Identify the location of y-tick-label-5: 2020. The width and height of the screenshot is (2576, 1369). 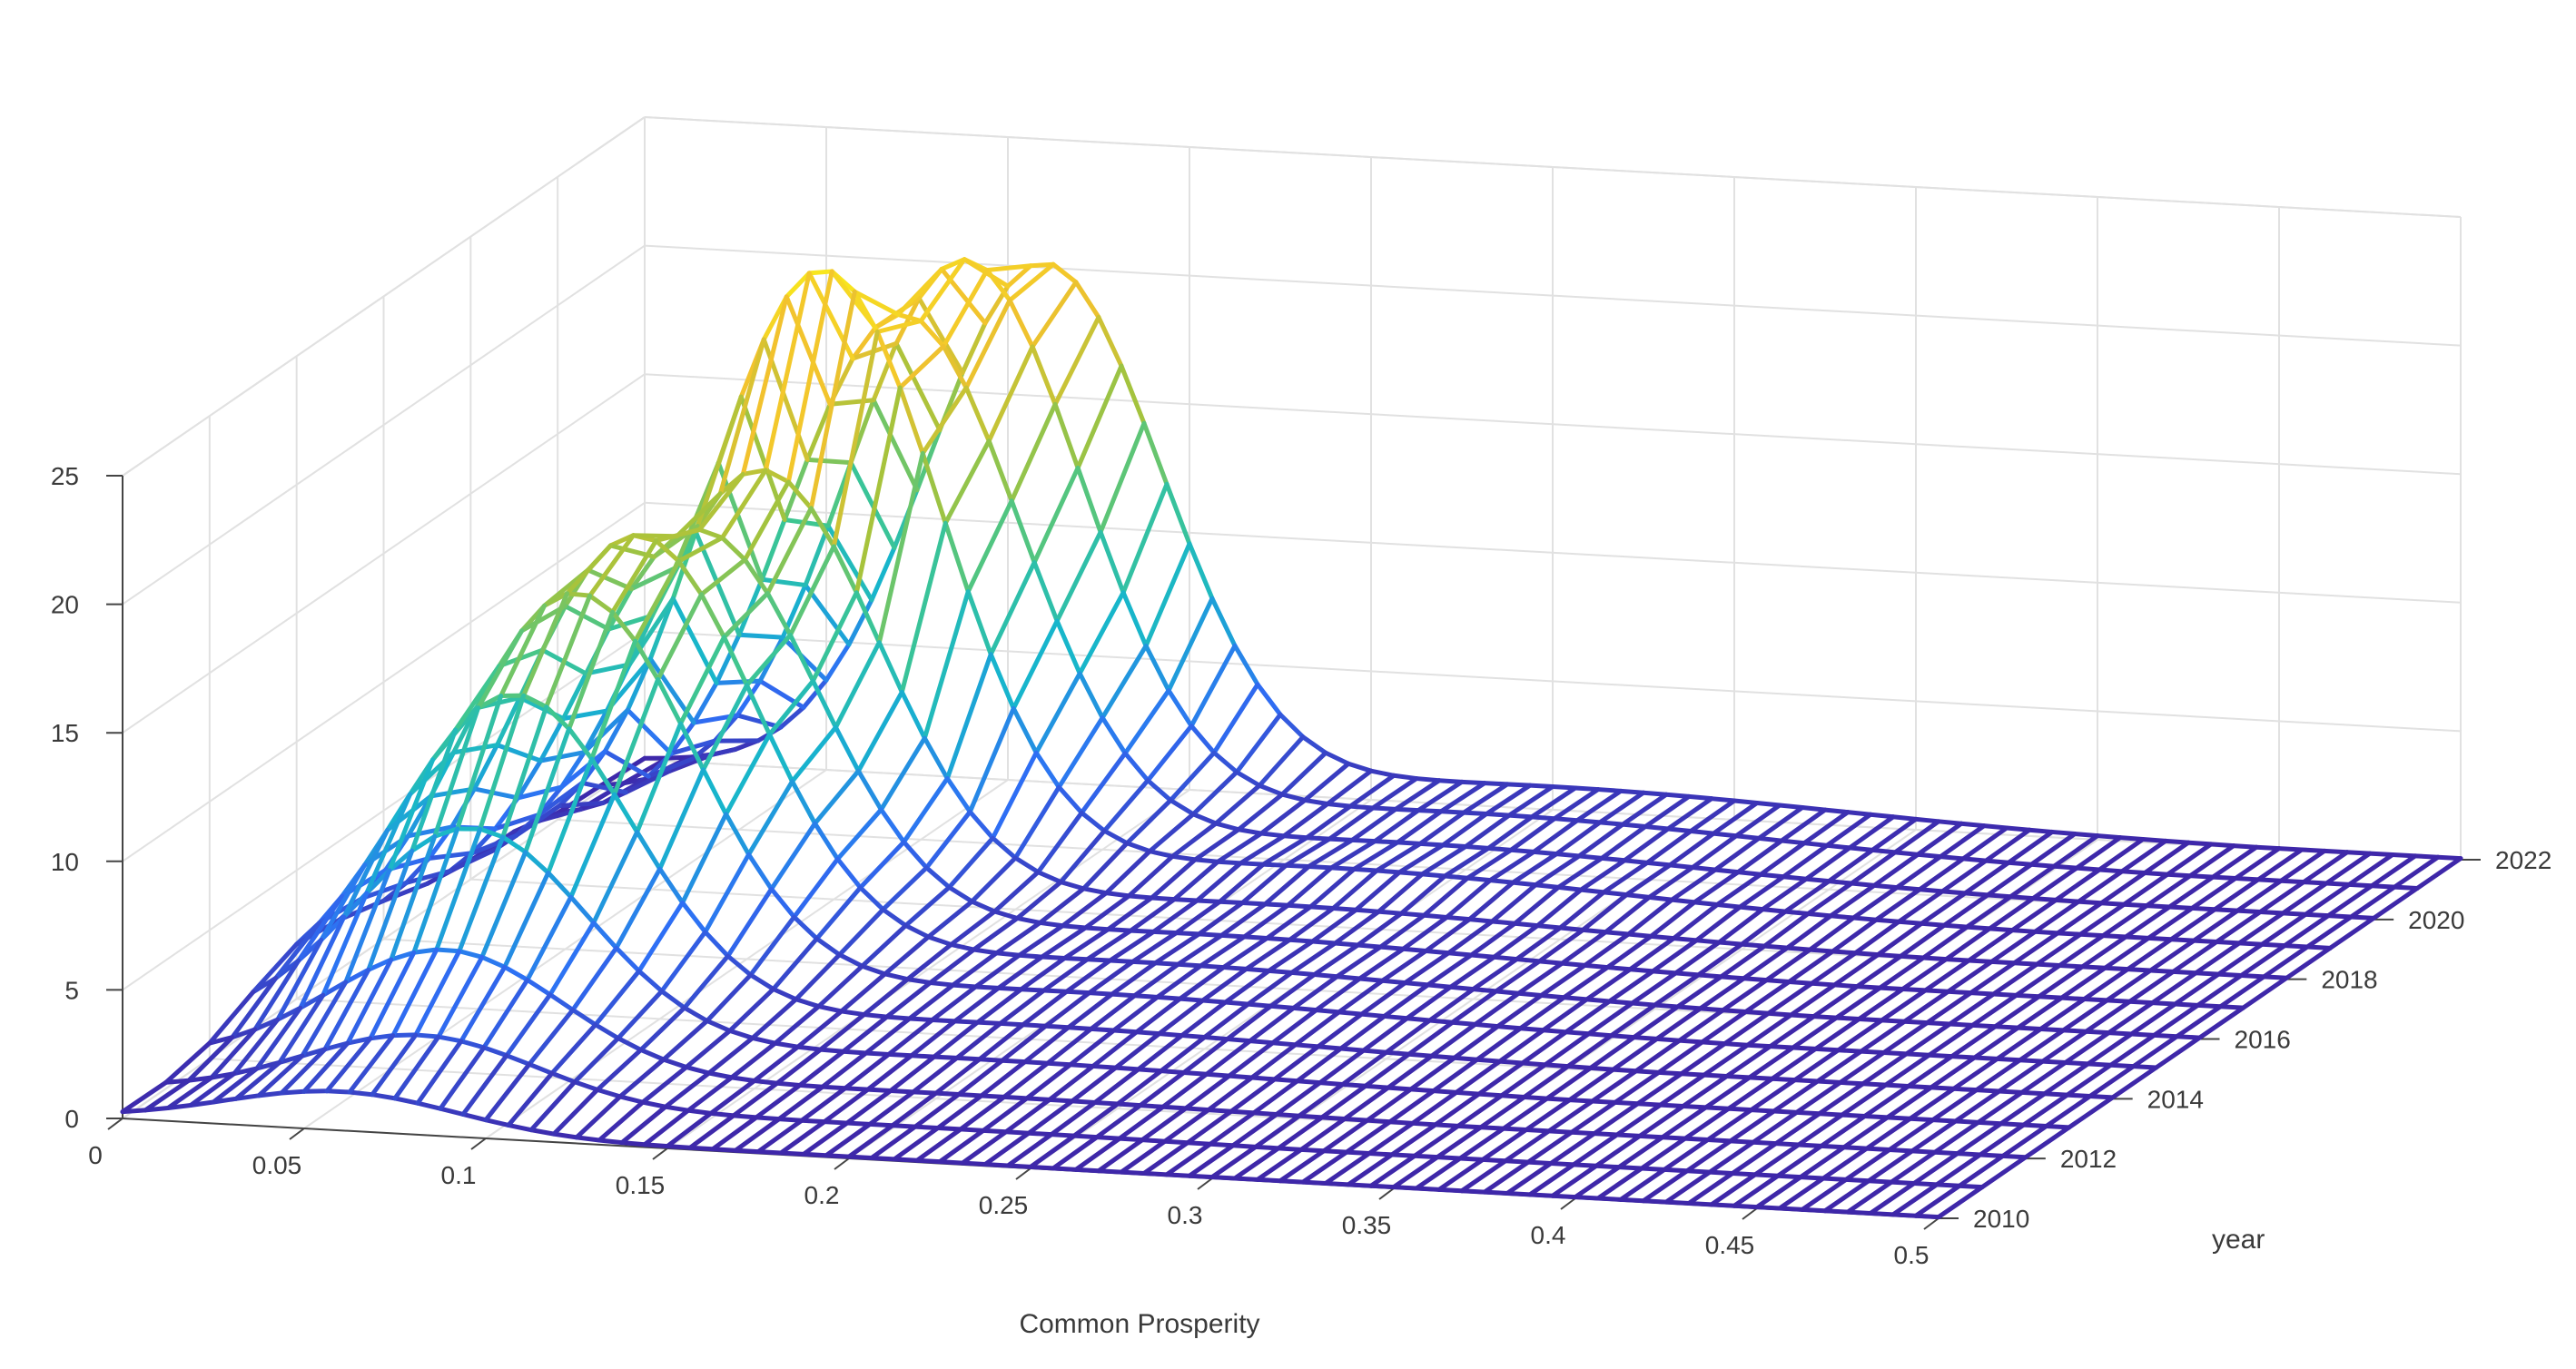
(2436, 920).